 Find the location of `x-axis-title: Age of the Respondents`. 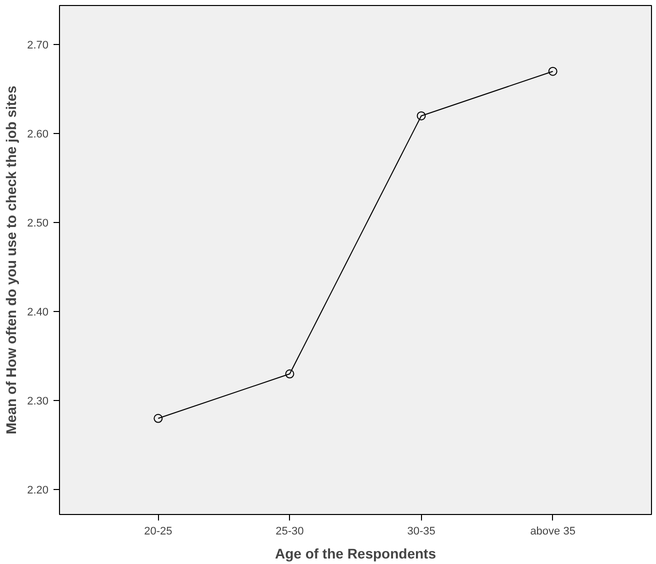

x-axis-title: Age of the Respondents is located at coordinates (355, 554).